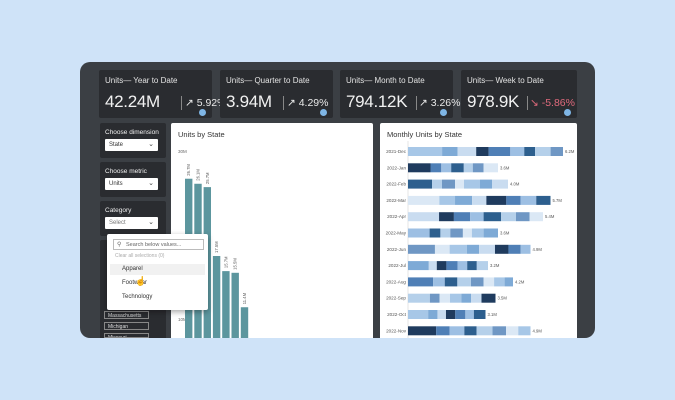  Describe the element at coordinates (519, 94) in the screenshot. I see `kpi-card-wtd: Units— Week to Date 978.9K ↘ -5.86%` at that location.